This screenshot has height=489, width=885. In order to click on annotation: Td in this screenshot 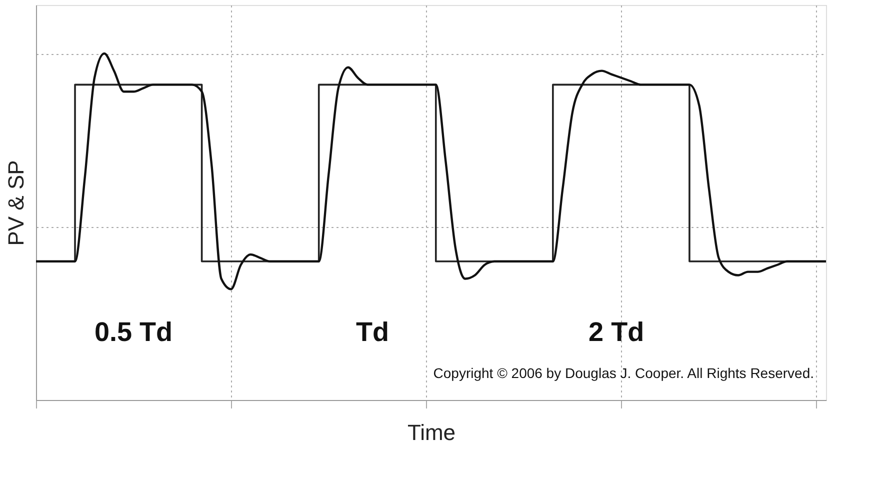, I will do `click(372, 331)`.